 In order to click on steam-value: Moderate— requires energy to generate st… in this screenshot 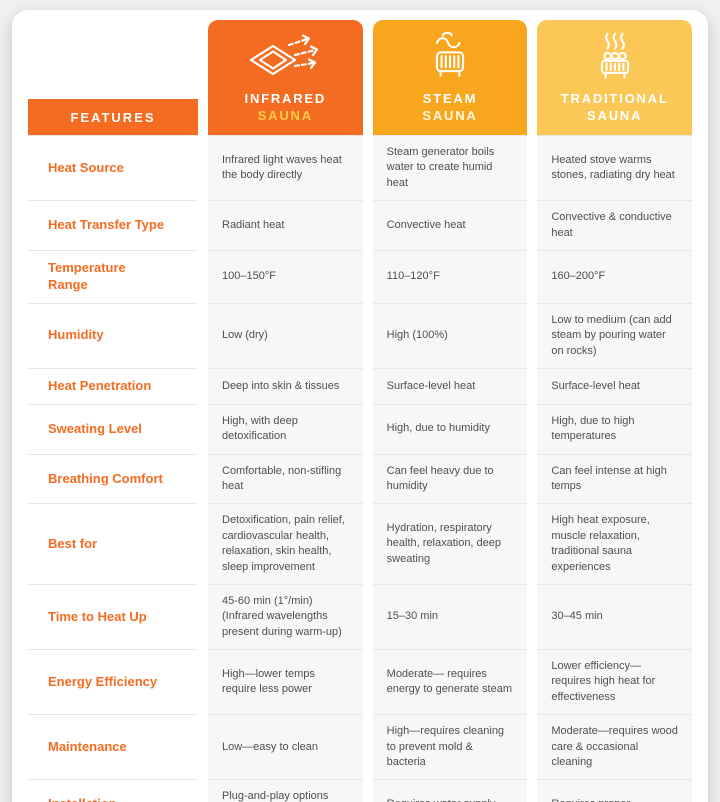, I will do `click(450, 683)`.